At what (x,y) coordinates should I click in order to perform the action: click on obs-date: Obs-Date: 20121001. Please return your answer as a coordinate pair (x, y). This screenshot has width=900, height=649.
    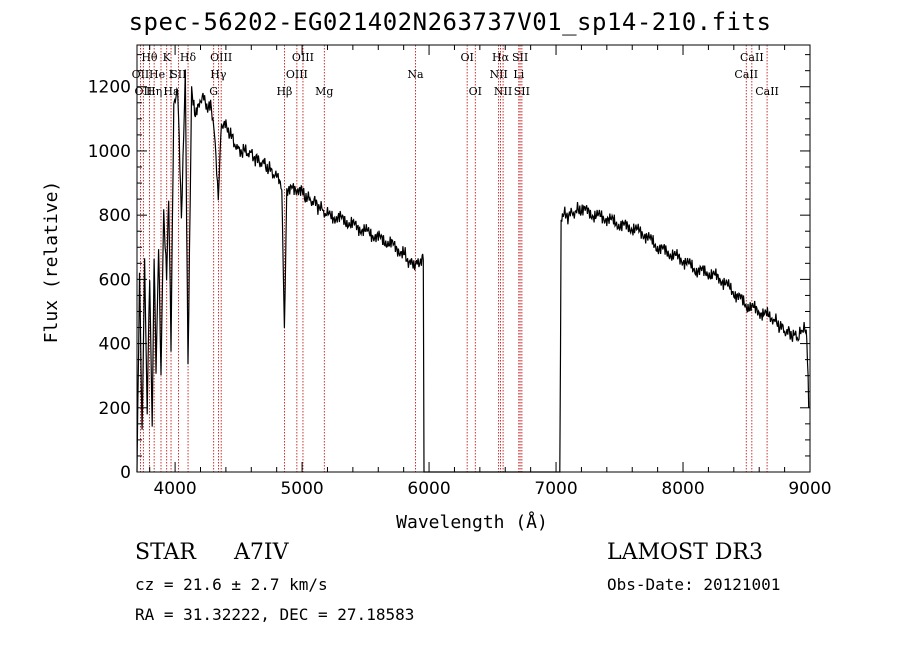
    Looking at the image, I should click on (694, 584).